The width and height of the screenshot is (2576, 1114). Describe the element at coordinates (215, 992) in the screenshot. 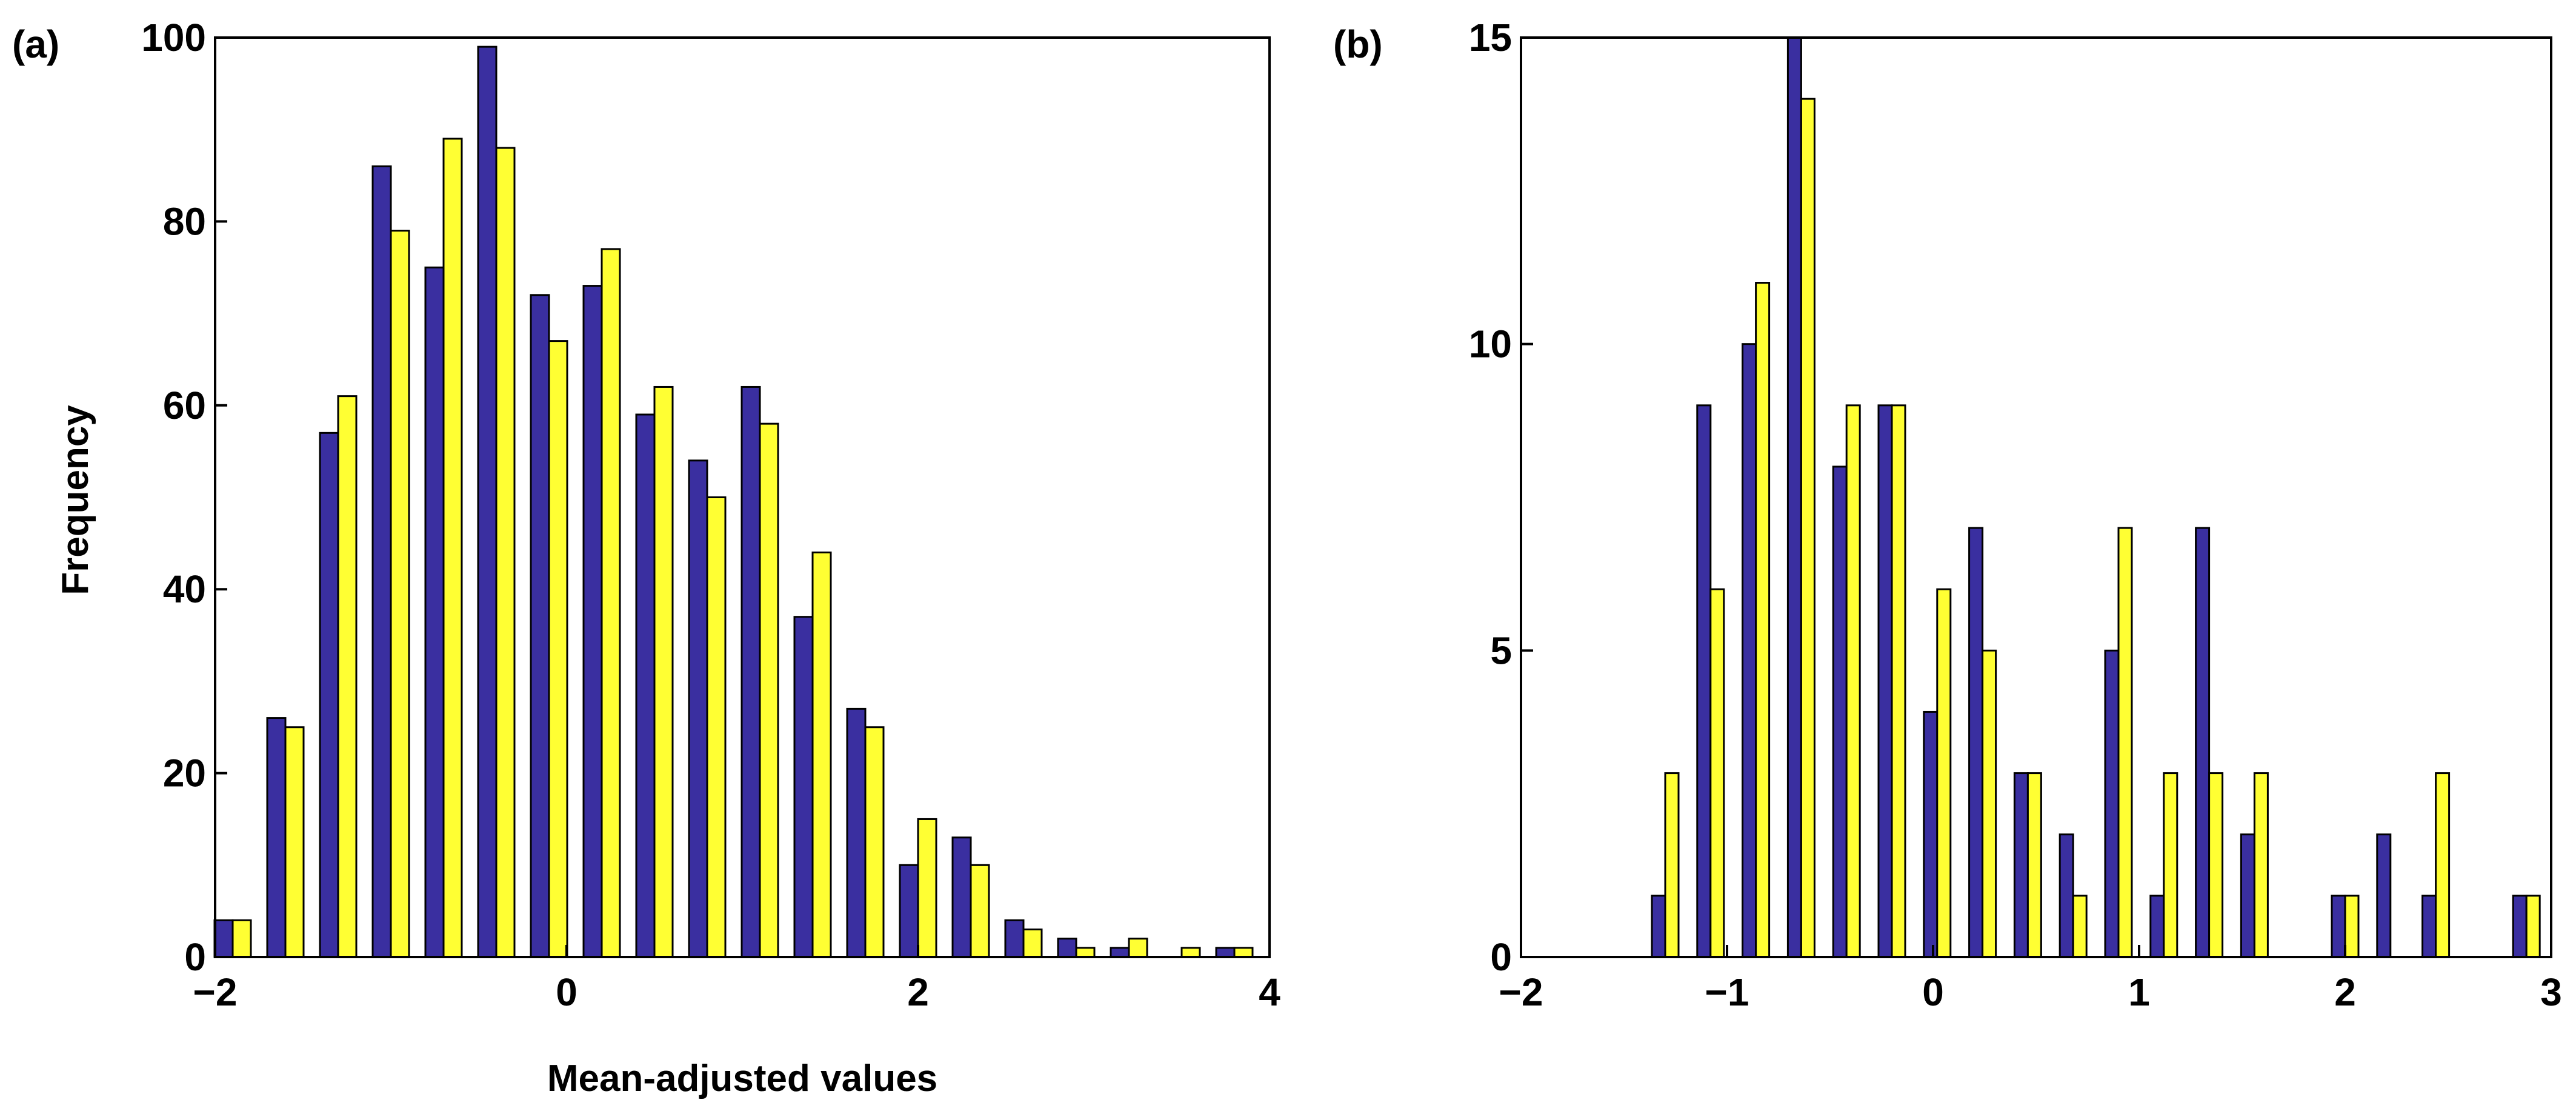

I see `panel-a-x-tick-label-0: −2` at that location.